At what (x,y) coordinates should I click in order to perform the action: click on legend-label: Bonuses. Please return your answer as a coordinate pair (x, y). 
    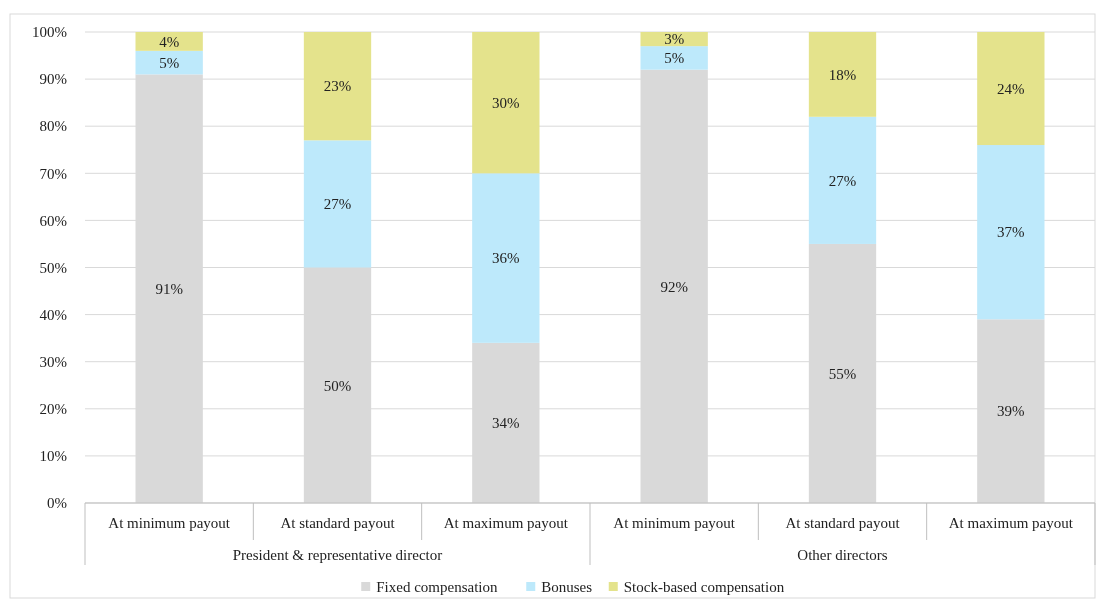
    Looking at the image, I should click on (567, 587).